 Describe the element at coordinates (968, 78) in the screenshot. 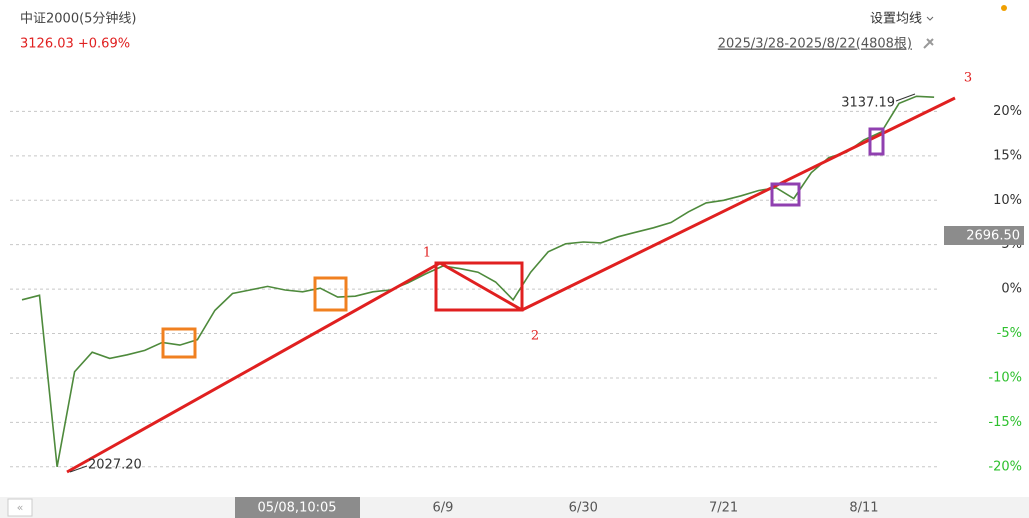

I see `annotation: 3` at that location.